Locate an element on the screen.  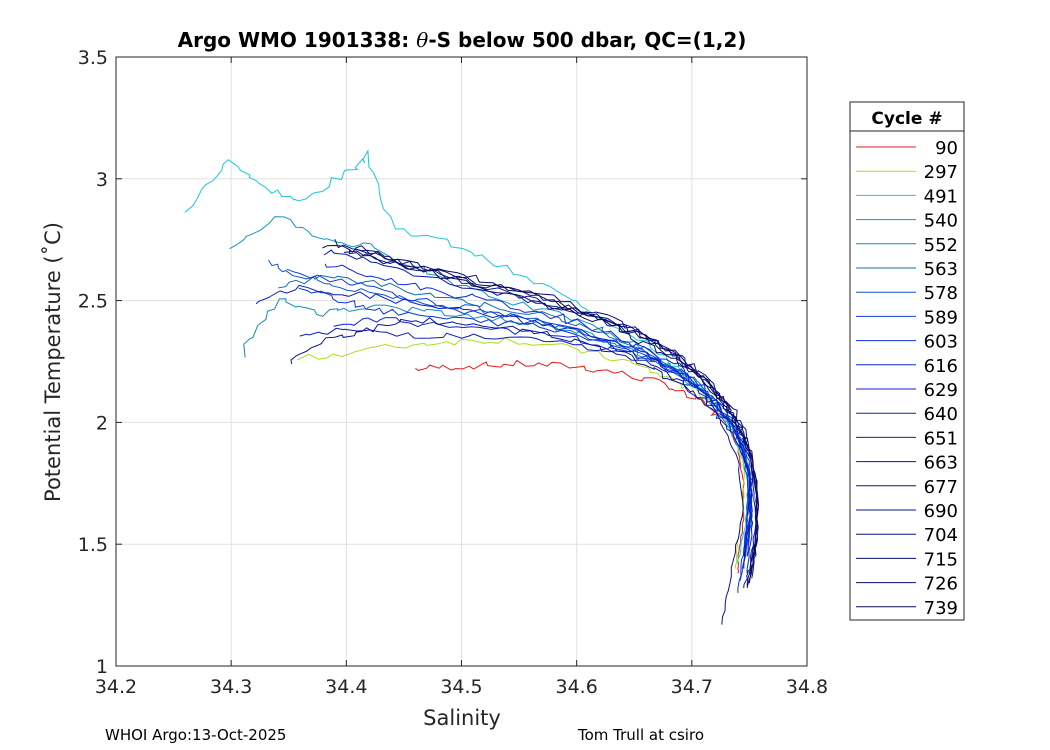
y-tick-label: 3.5 is located at coordinates (93, 58).